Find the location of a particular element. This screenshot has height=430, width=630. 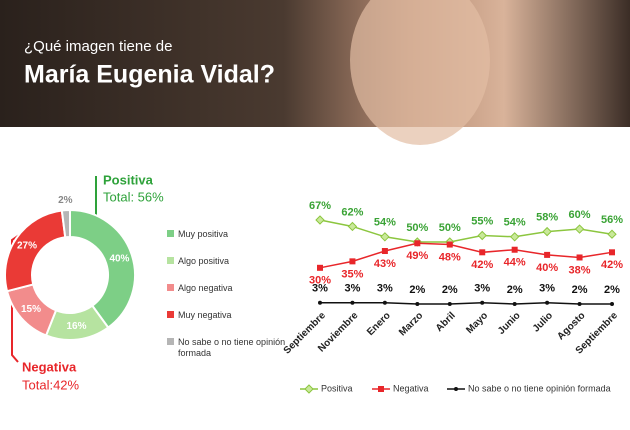

legend-text: Algo positiva is located at coordinates (204, 261).